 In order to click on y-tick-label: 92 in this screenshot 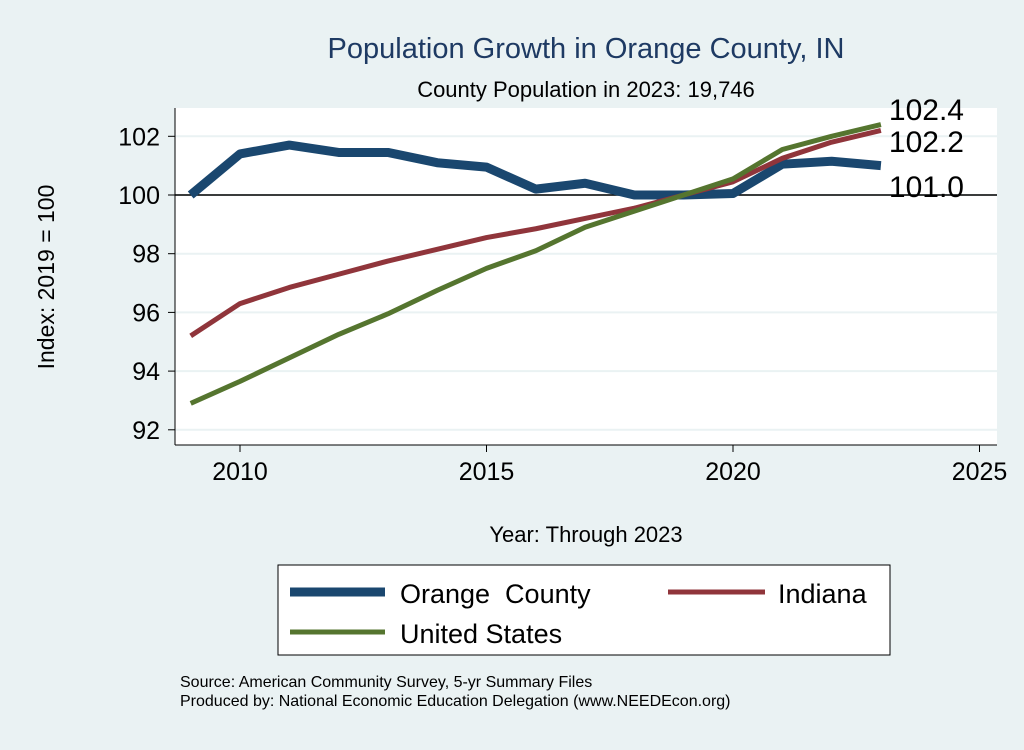, I will do `click(146, 431)`.